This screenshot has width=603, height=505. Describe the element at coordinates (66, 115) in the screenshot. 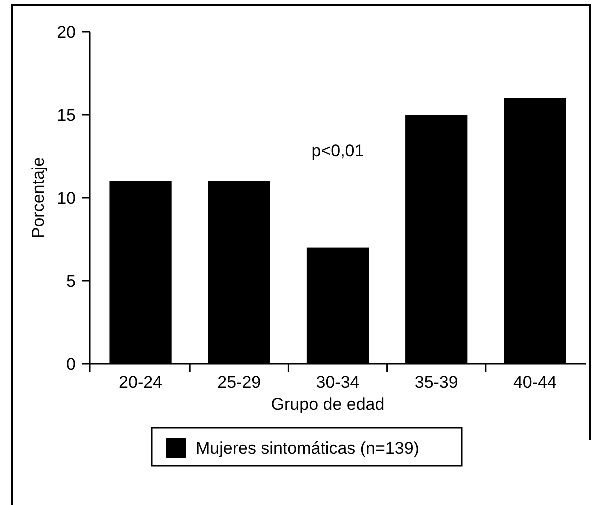

I see `y-tick-label: 15` at that location.